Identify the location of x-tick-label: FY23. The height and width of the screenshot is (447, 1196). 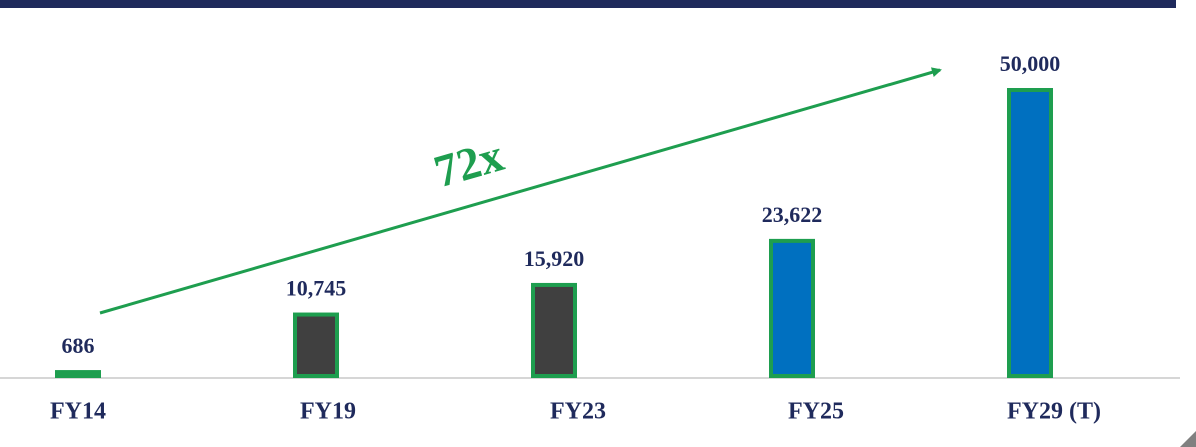
(578, 412).